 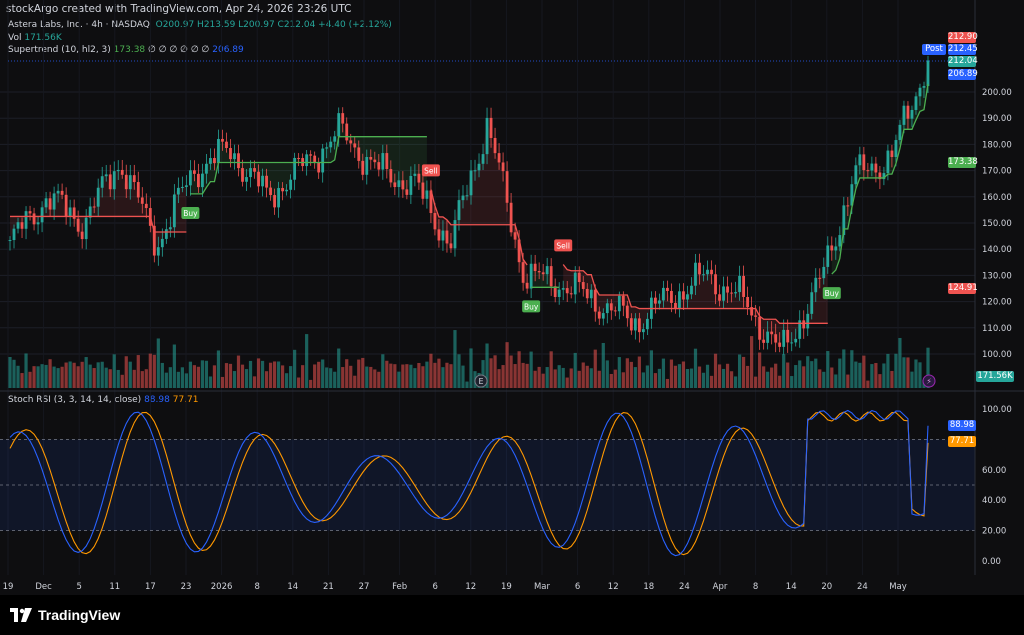 I want to click on buy-signal-badge, so click(x=531, y=306).